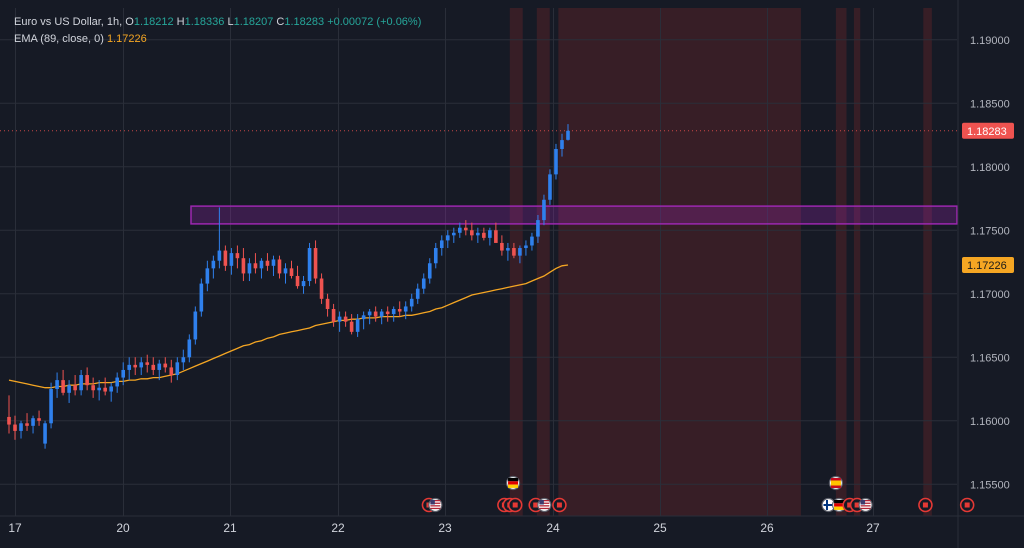 The height and width of the screenshot is (548, 1024). I want to click on de-flag-icon, so click(513, 483).